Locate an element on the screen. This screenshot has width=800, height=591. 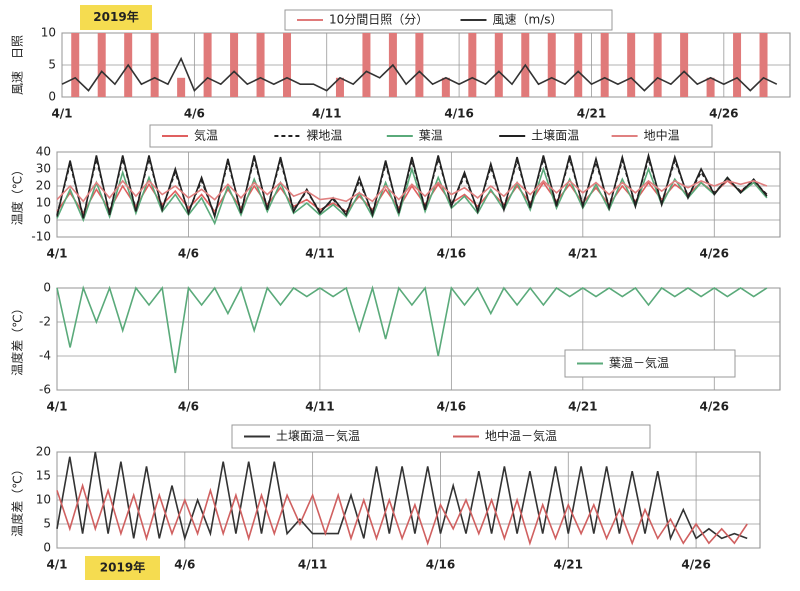
legend-label: 葉温－気温 is located at coordinates (639, 362).